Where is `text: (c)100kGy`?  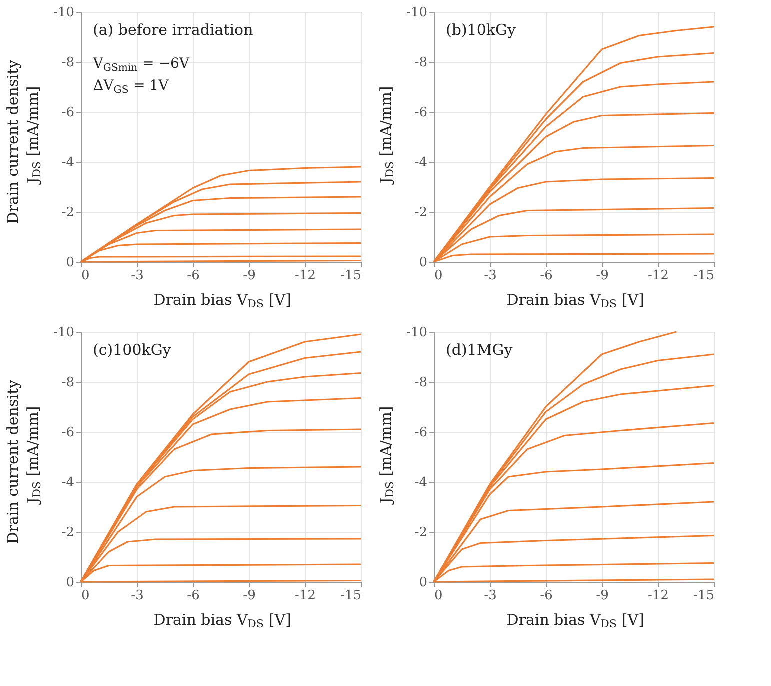
text: (c)100kGy is located at coordinates (132, 350).